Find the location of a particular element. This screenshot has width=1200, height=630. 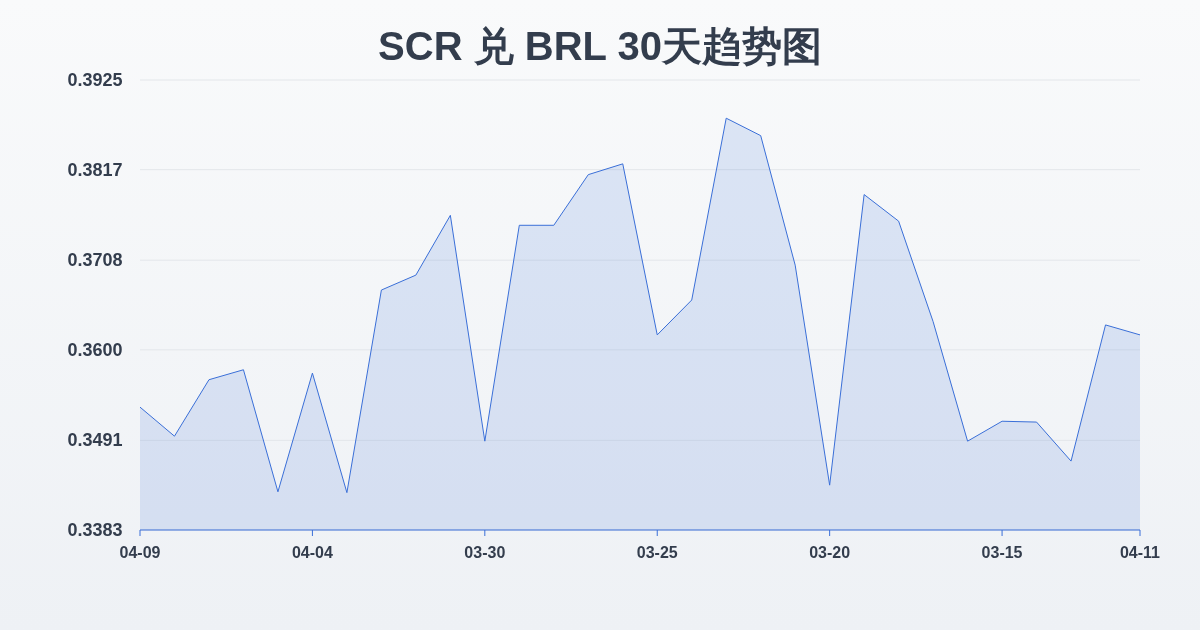

x-tick-label: 03-15 is located at coordinates (1002, 552).